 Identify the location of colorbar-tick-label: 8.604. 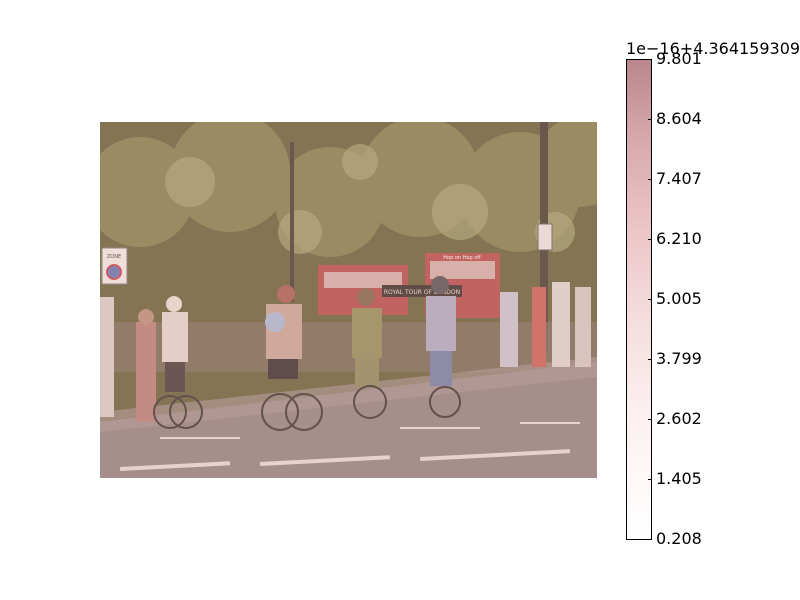
(679, 118).